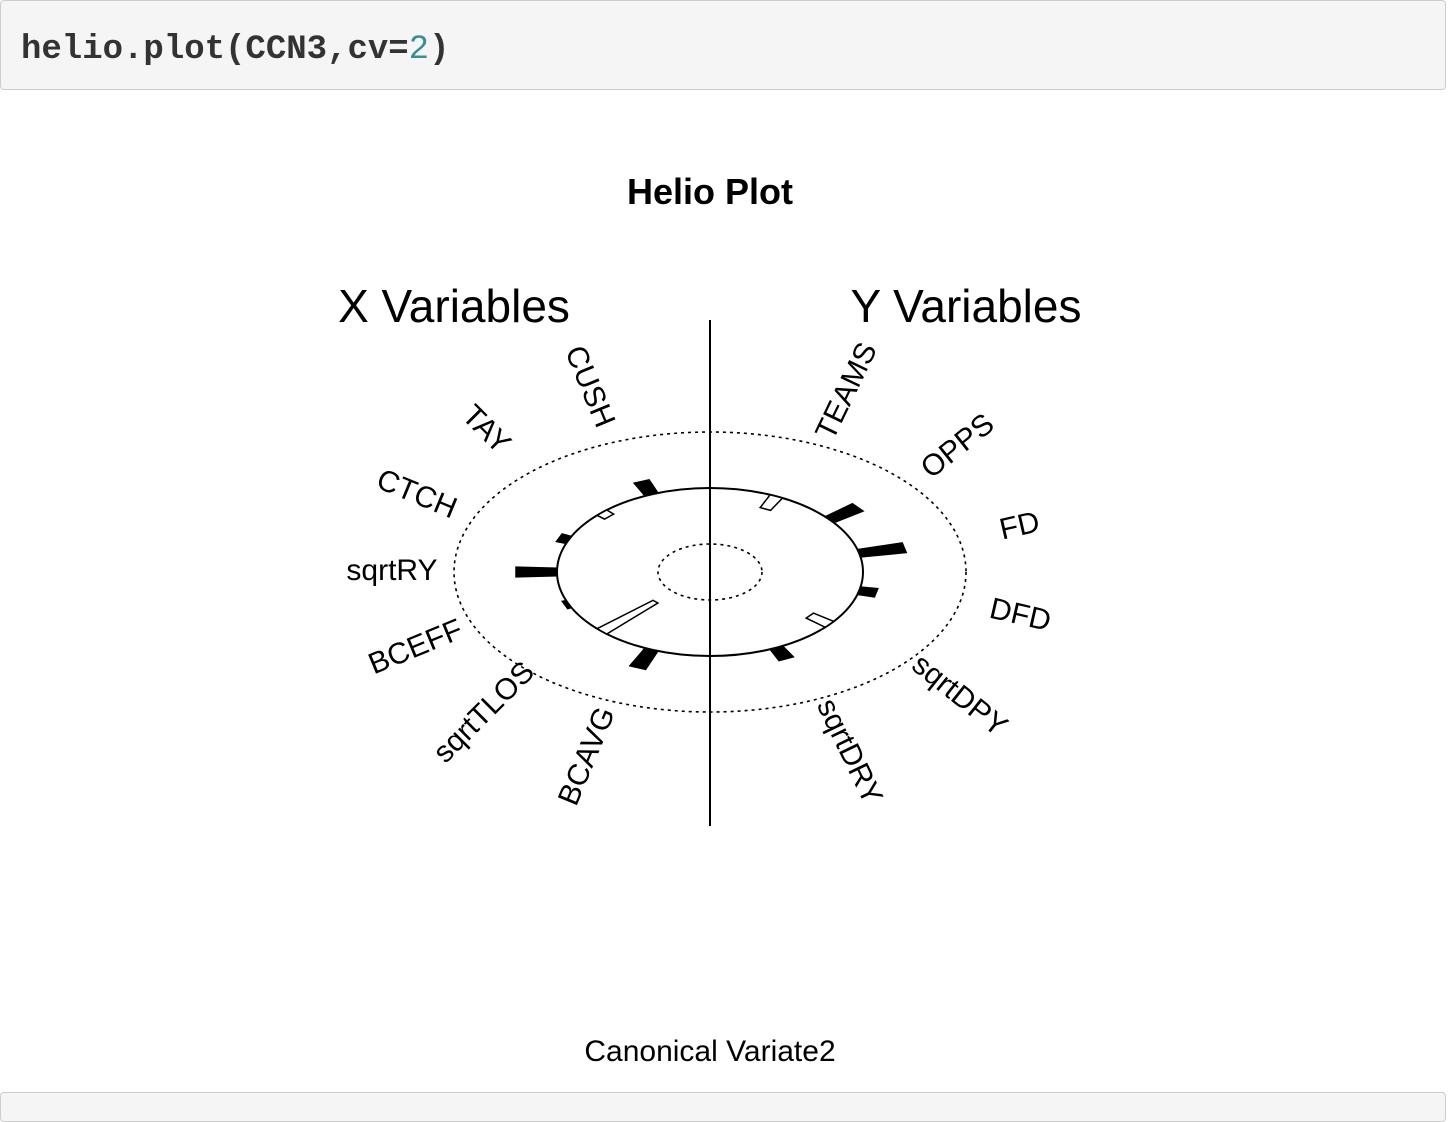 Image resolution: width=1448 pixels, height=1122 pixels. What do you see at coordinates (781, 653) in the screenshot?
I see `y-variable-bar-sqrtdry` at bounding box center [781, 653].